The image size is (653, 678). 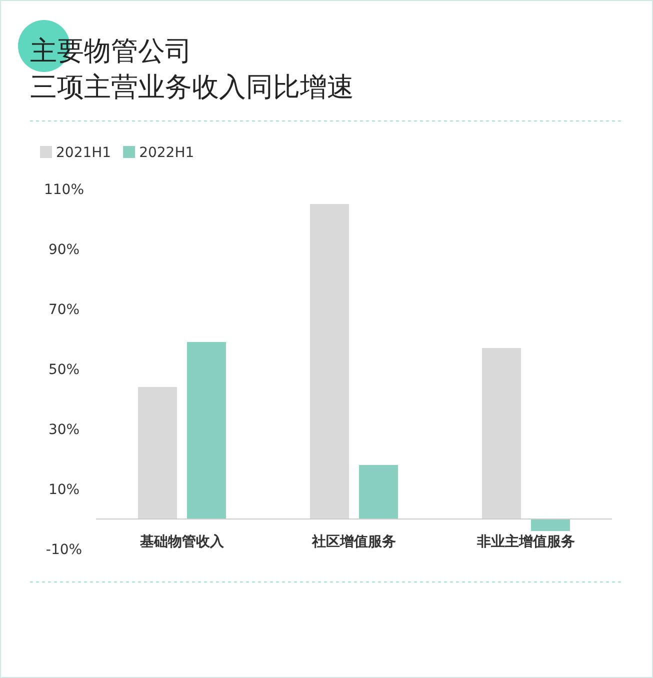 I want to click on legend-label: 2022H1, so click(x=166, y=153).